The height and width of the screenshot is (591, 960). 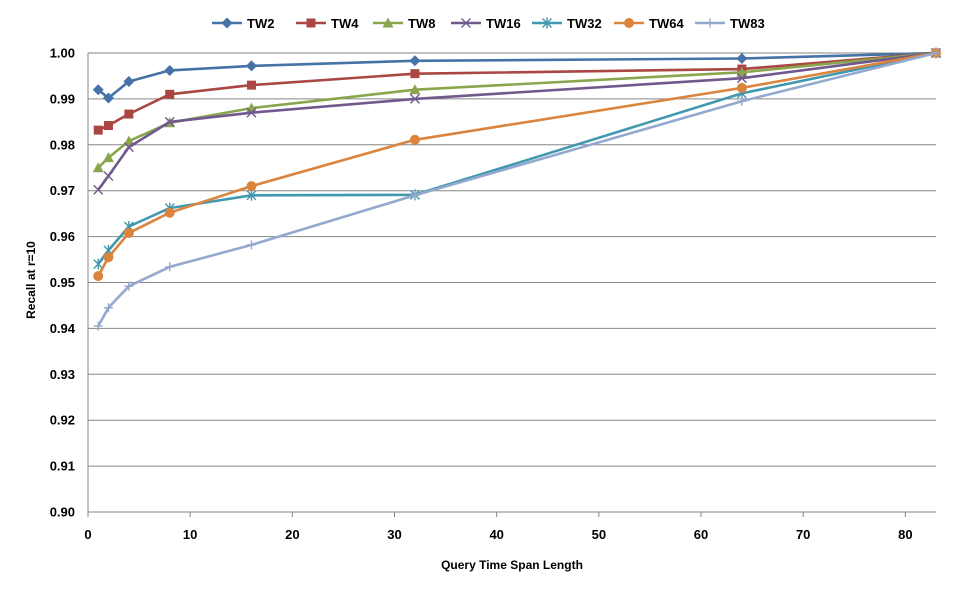 What do you see at coordinates (62, 282) in the screenshot?
I see `y-tick-label: 0.95` at bounding box center [62, 282].